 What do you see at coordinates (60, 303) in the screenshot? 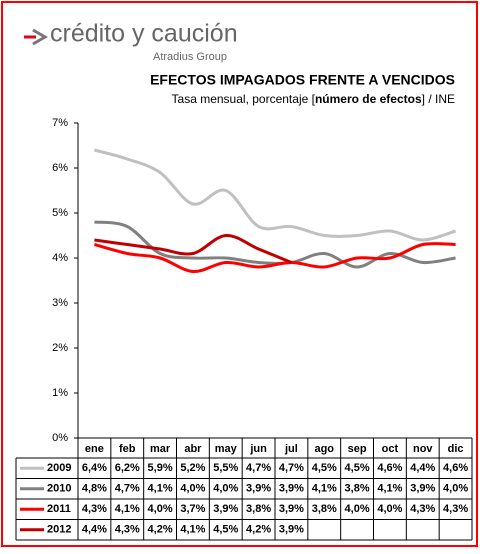
I see `y-tick-label: 3%` at bounding box center [60, 303].